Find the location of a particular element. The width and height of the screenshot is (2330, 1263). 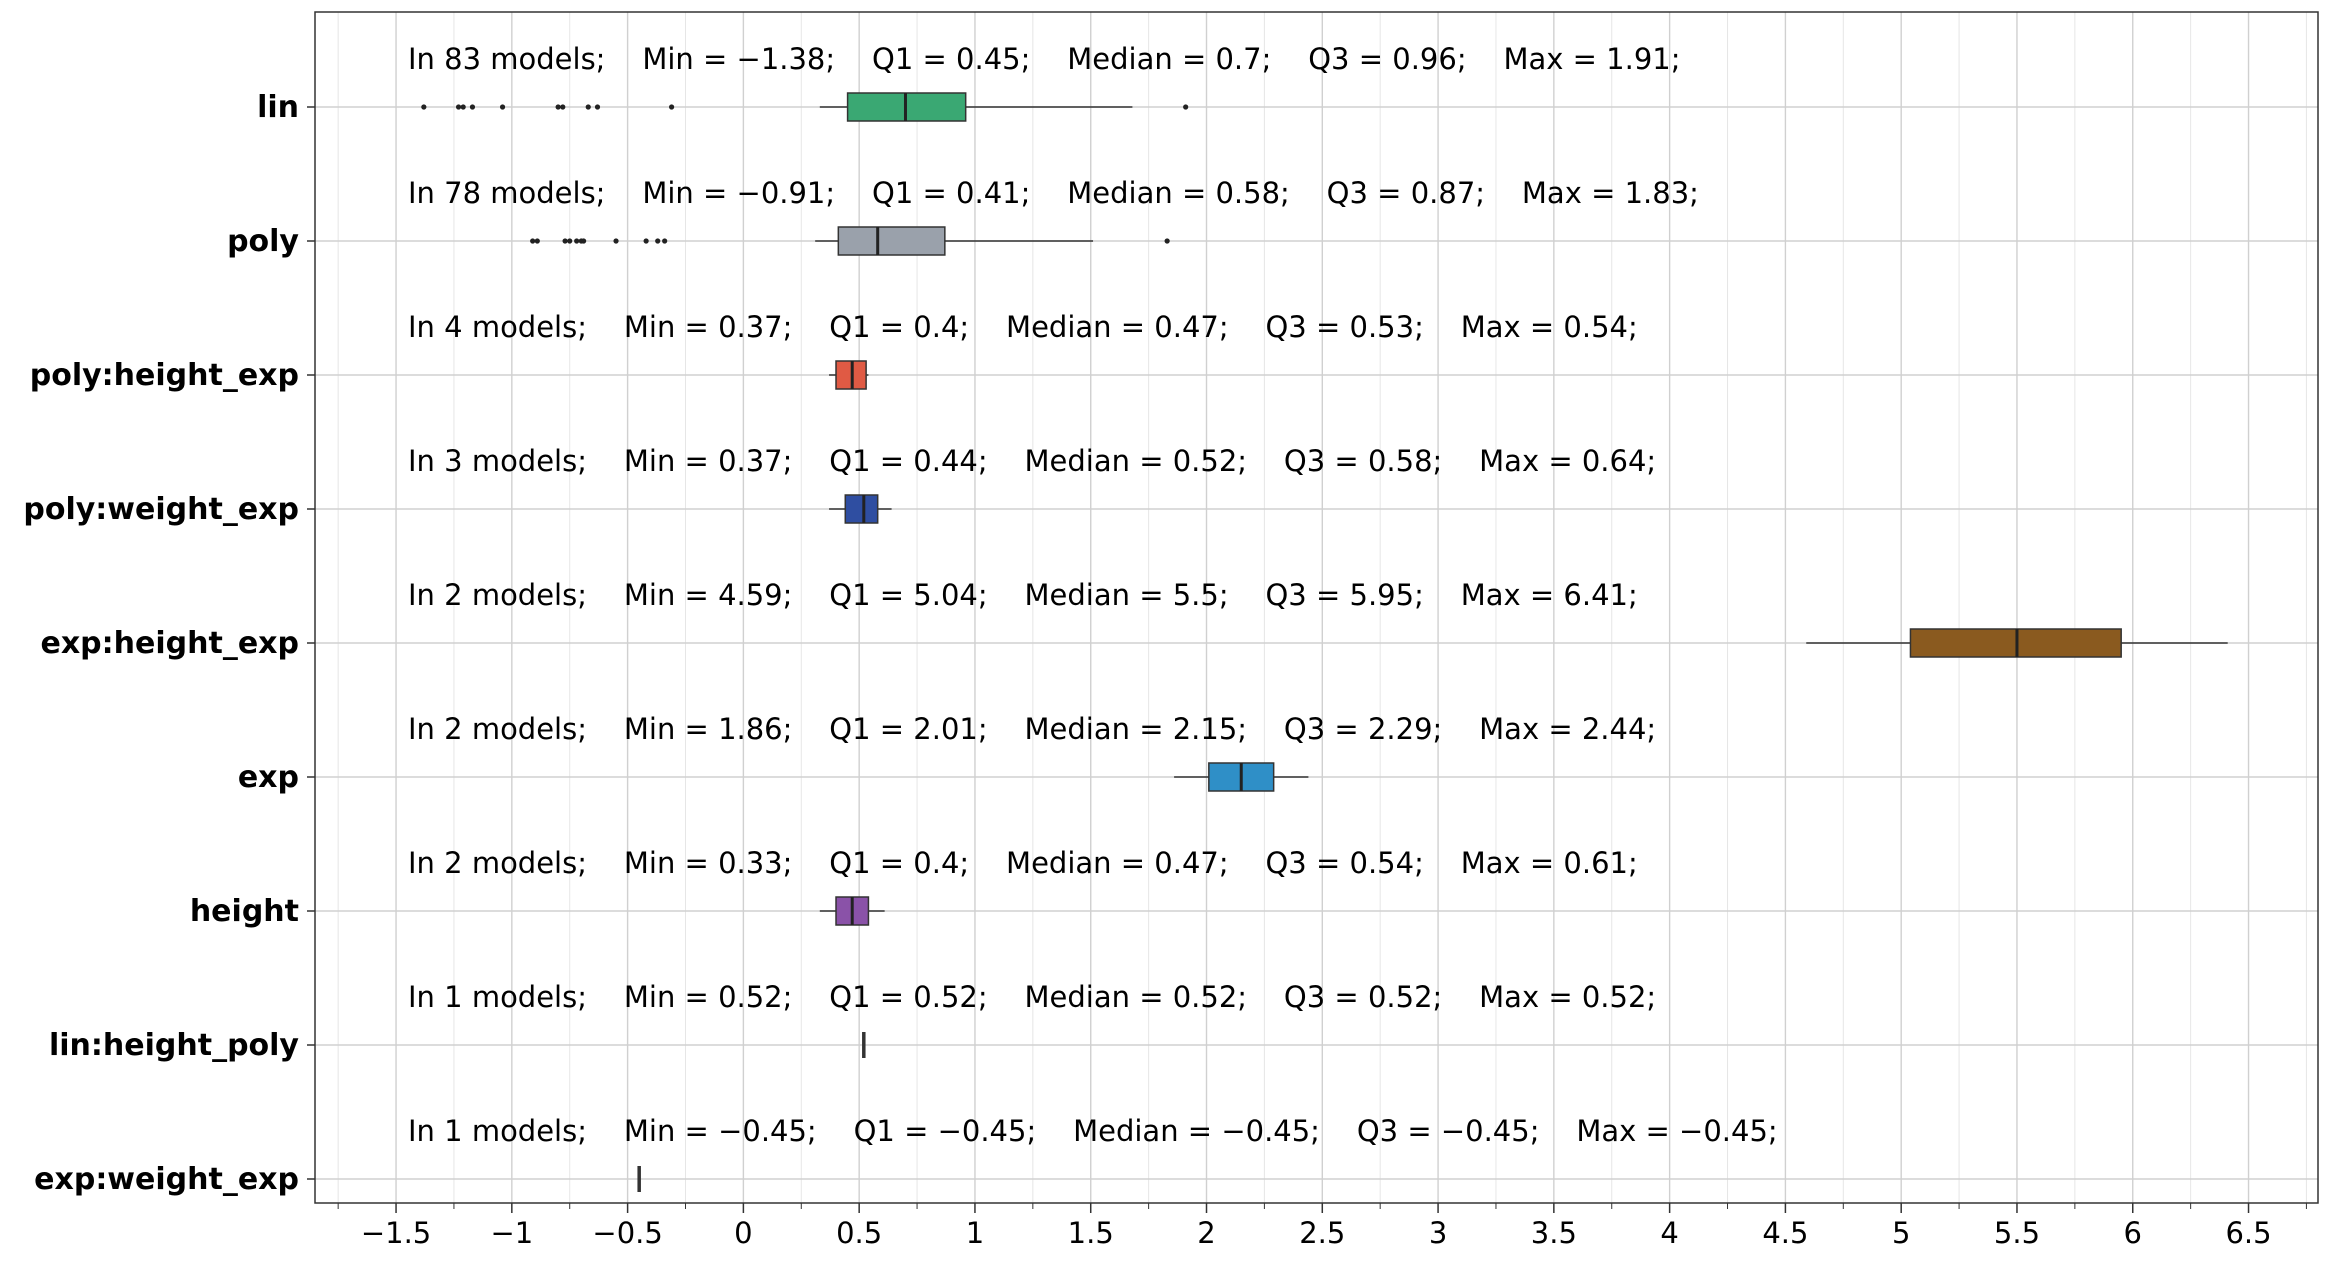

x-tick-label: 5 is located at coordinates (1901, 1233).